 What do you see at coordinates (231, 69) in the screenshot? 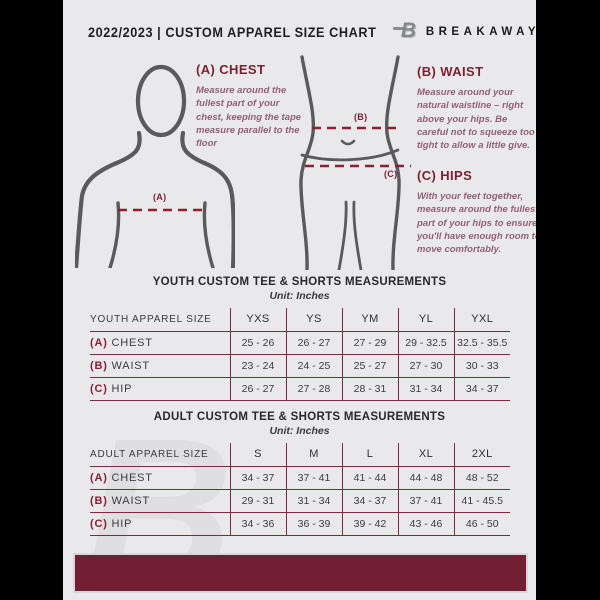
I see `chest-heading: (A) CHEST` at bounding box center [231, 69].